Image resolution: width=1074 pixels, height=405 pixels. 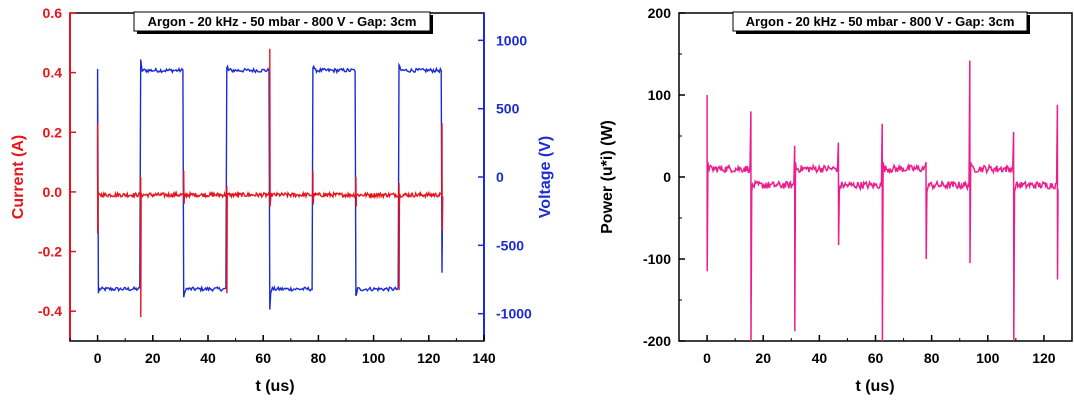 I want to click on voltage-axis-label: Voltage (V), so click(x=545, y=177).